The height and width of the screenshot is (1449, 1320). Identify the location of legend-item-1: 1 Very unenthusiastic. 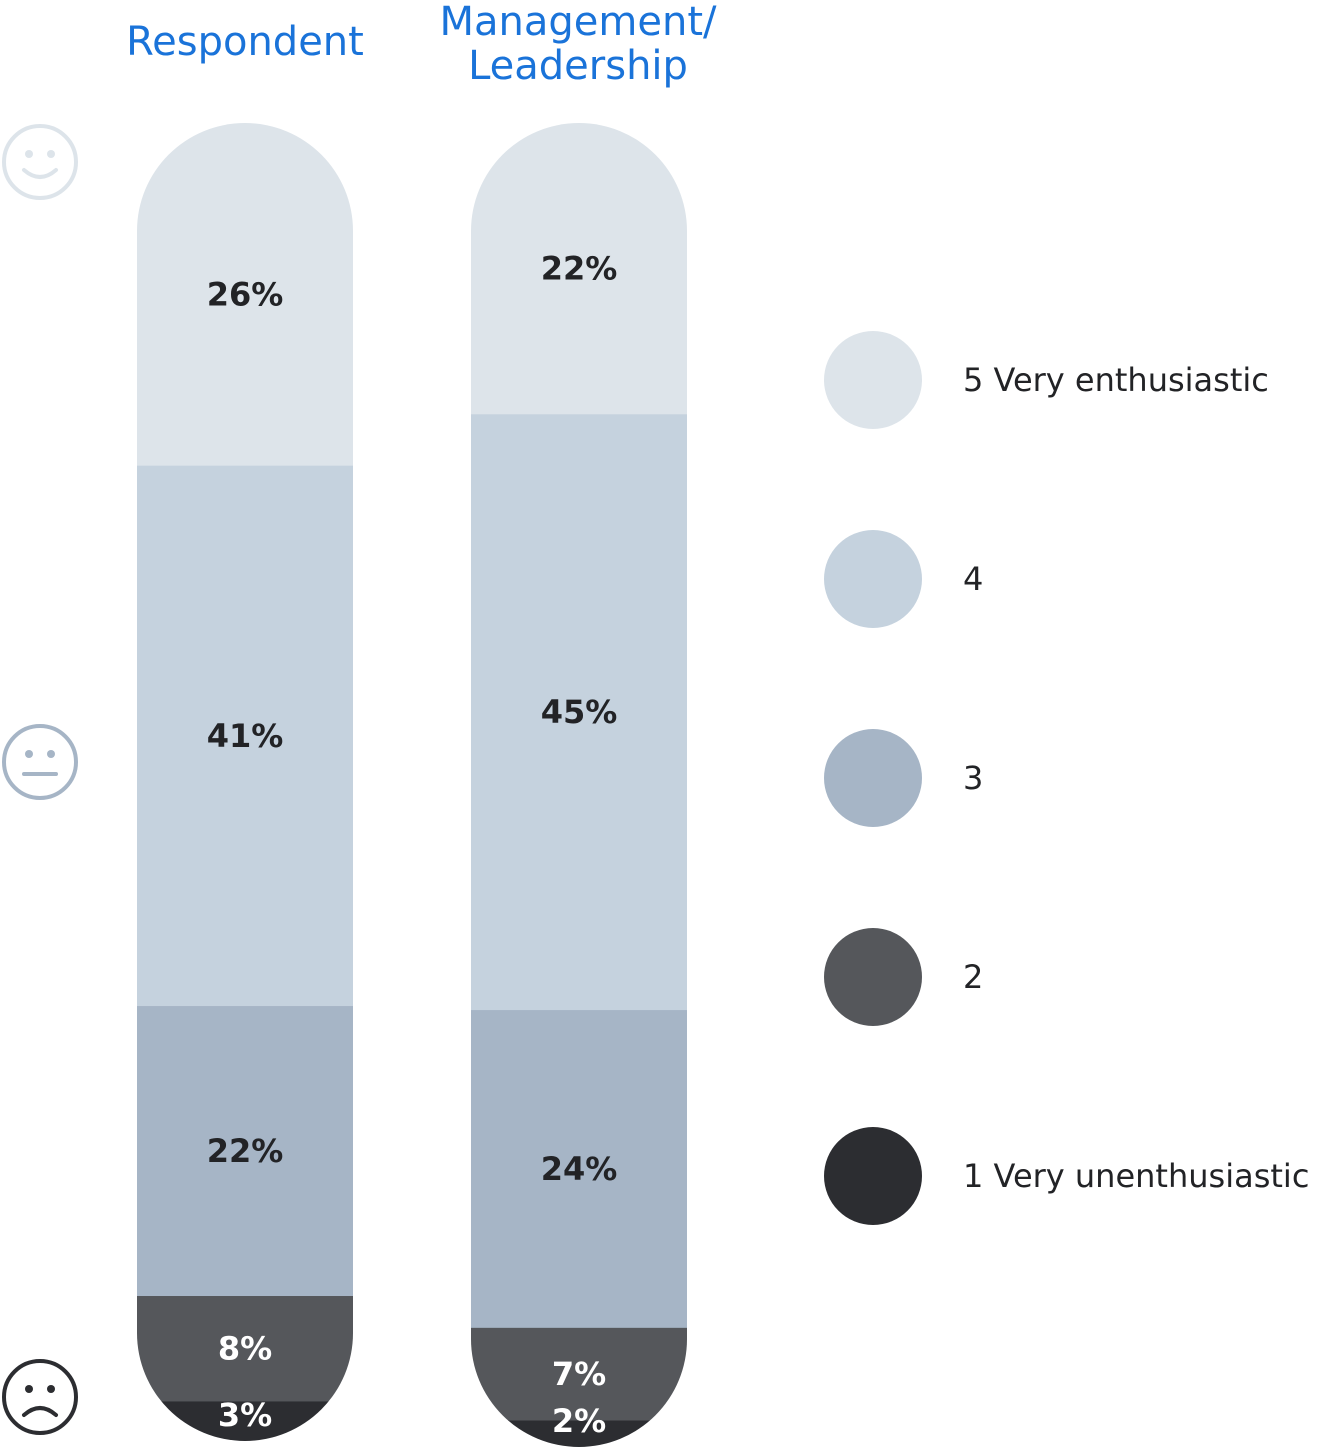
(1066, 1177).